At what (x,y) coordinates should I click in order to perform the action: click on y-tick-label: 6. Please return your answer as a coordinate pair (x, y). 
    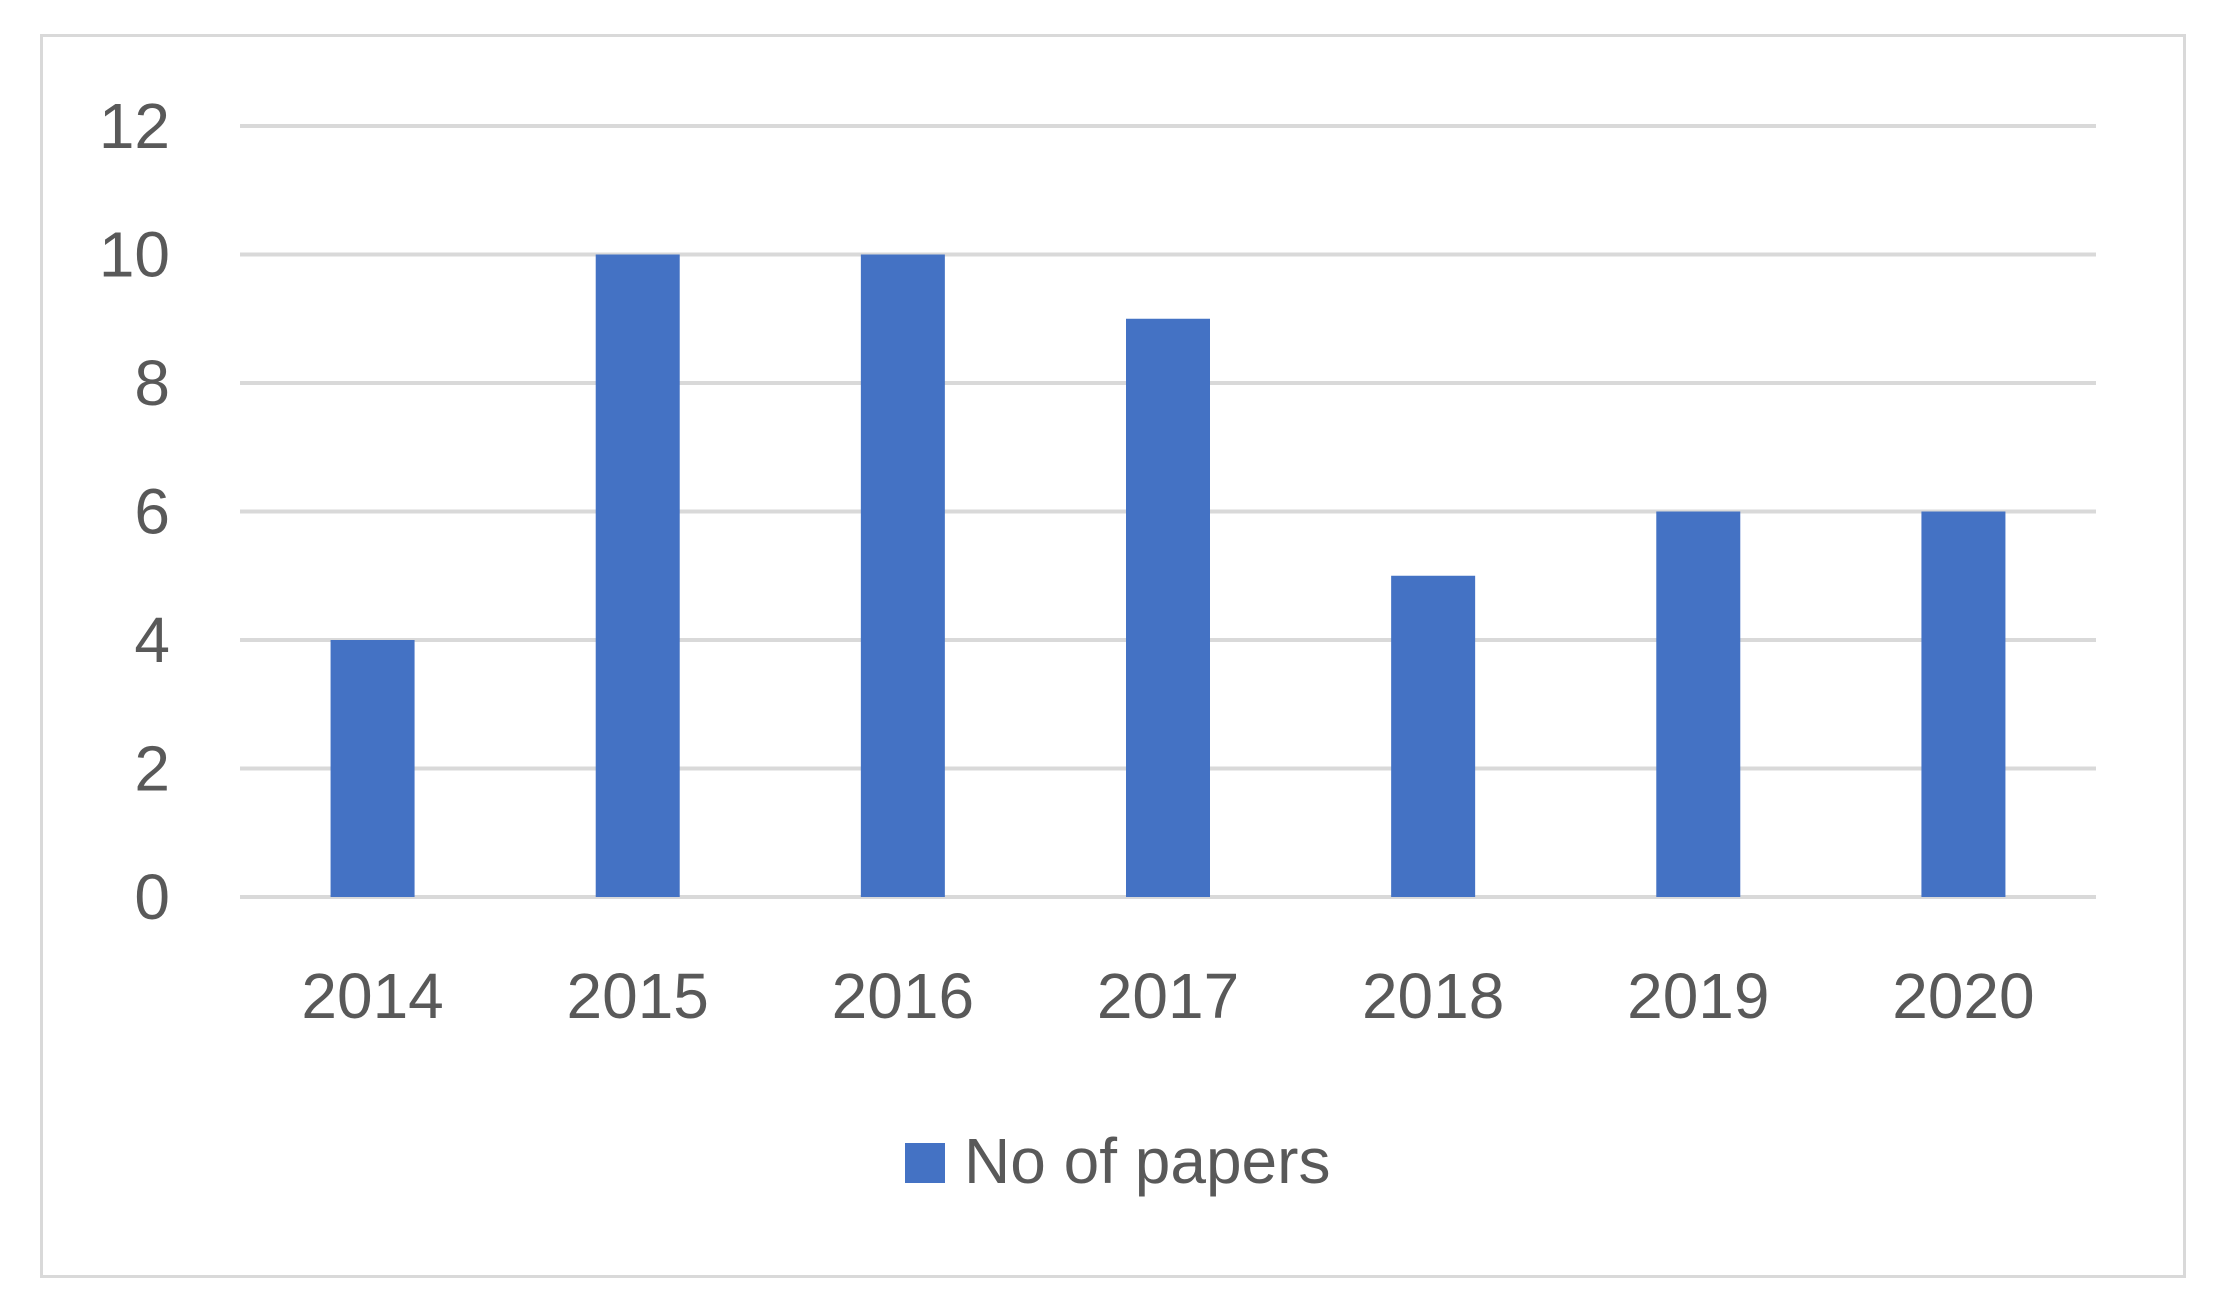
    Looking at the image, I should click on (152, 512).